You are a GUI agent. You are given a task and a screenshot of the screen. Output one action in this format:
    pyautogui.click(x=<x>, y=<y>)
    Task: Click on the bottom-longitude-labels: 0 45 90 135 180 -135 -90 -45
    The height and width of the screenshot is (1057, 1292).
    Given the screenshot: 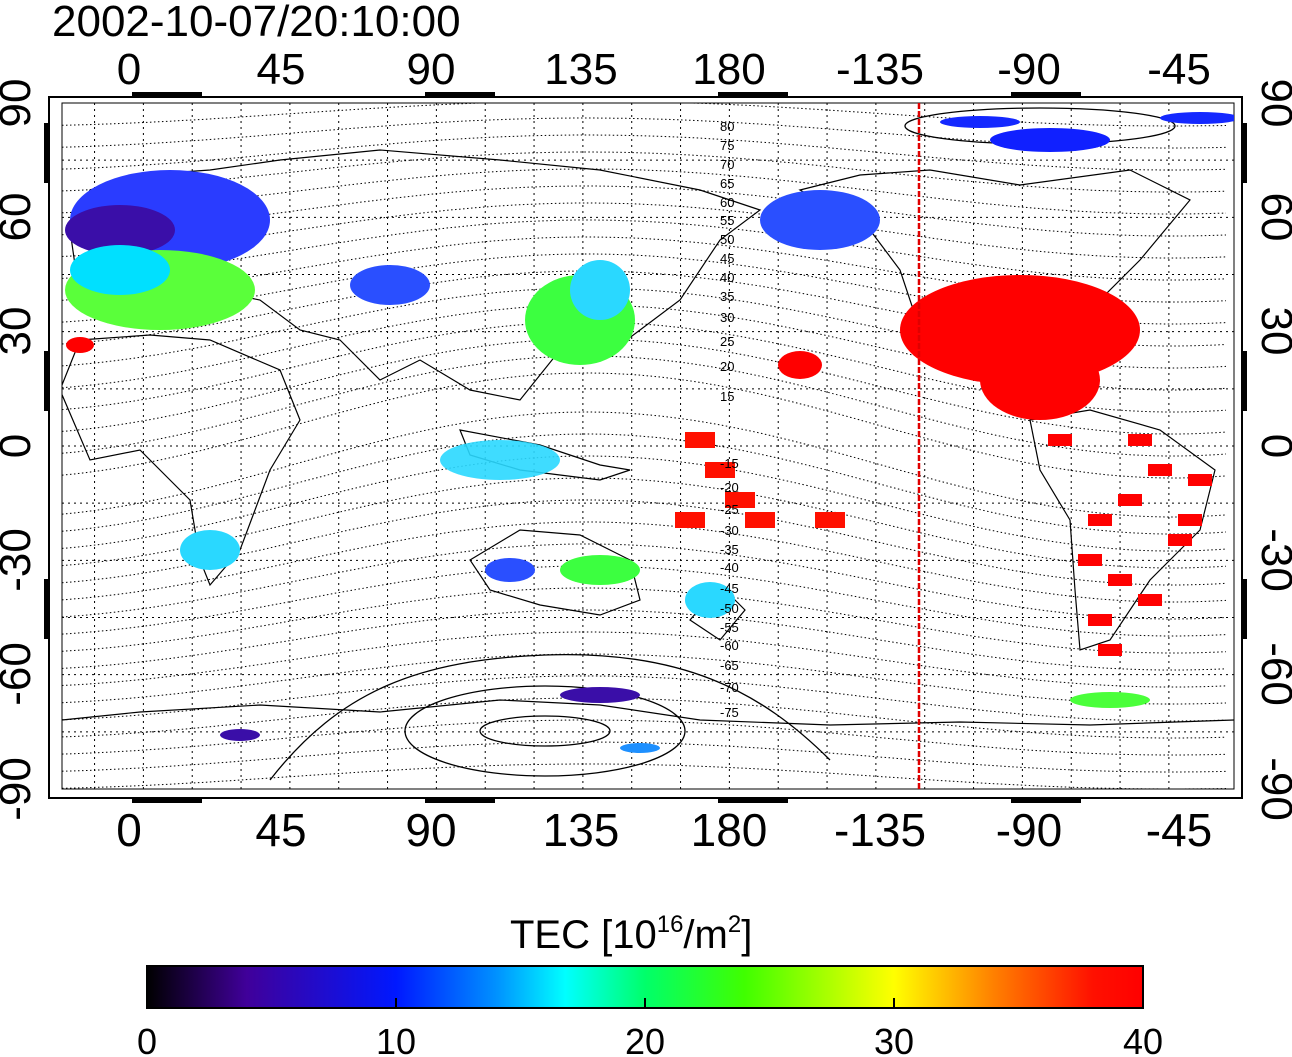 What is the action you would take?
    pyautogui.click(x=664, y=830)
    